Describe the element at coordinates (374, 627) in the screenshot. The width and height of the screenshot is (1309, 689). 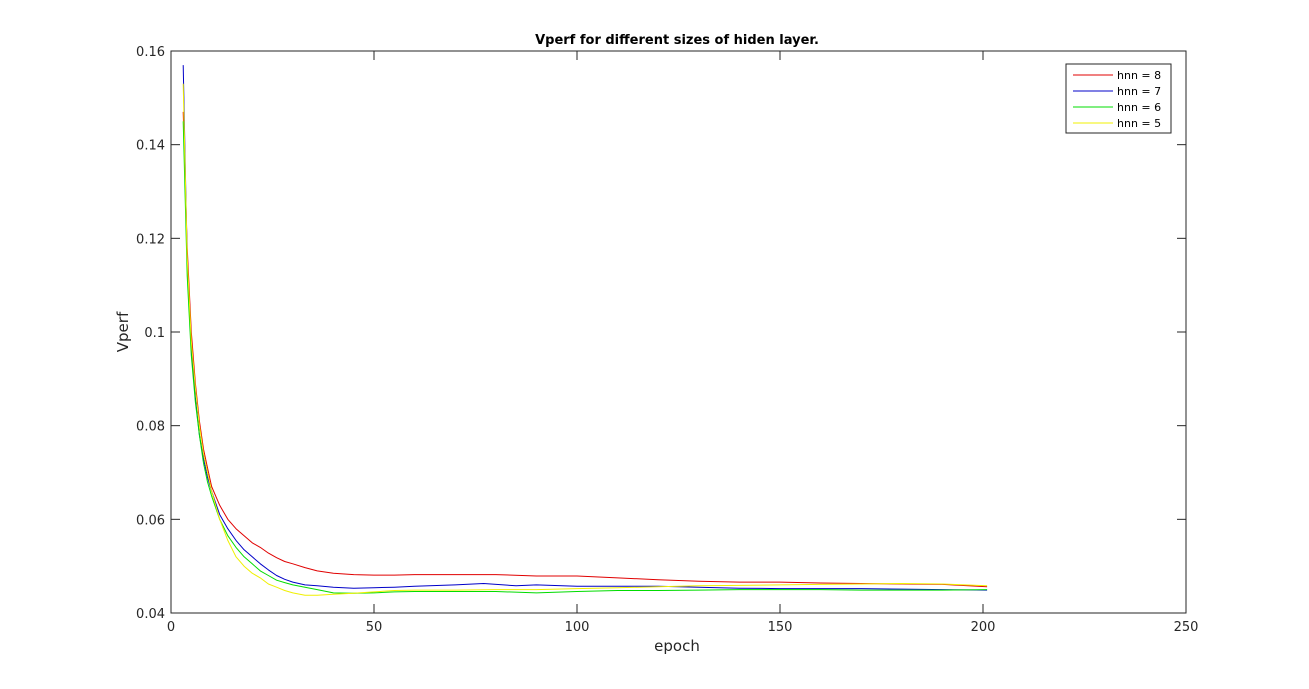
I see `x-tick-label: 50` at that location.